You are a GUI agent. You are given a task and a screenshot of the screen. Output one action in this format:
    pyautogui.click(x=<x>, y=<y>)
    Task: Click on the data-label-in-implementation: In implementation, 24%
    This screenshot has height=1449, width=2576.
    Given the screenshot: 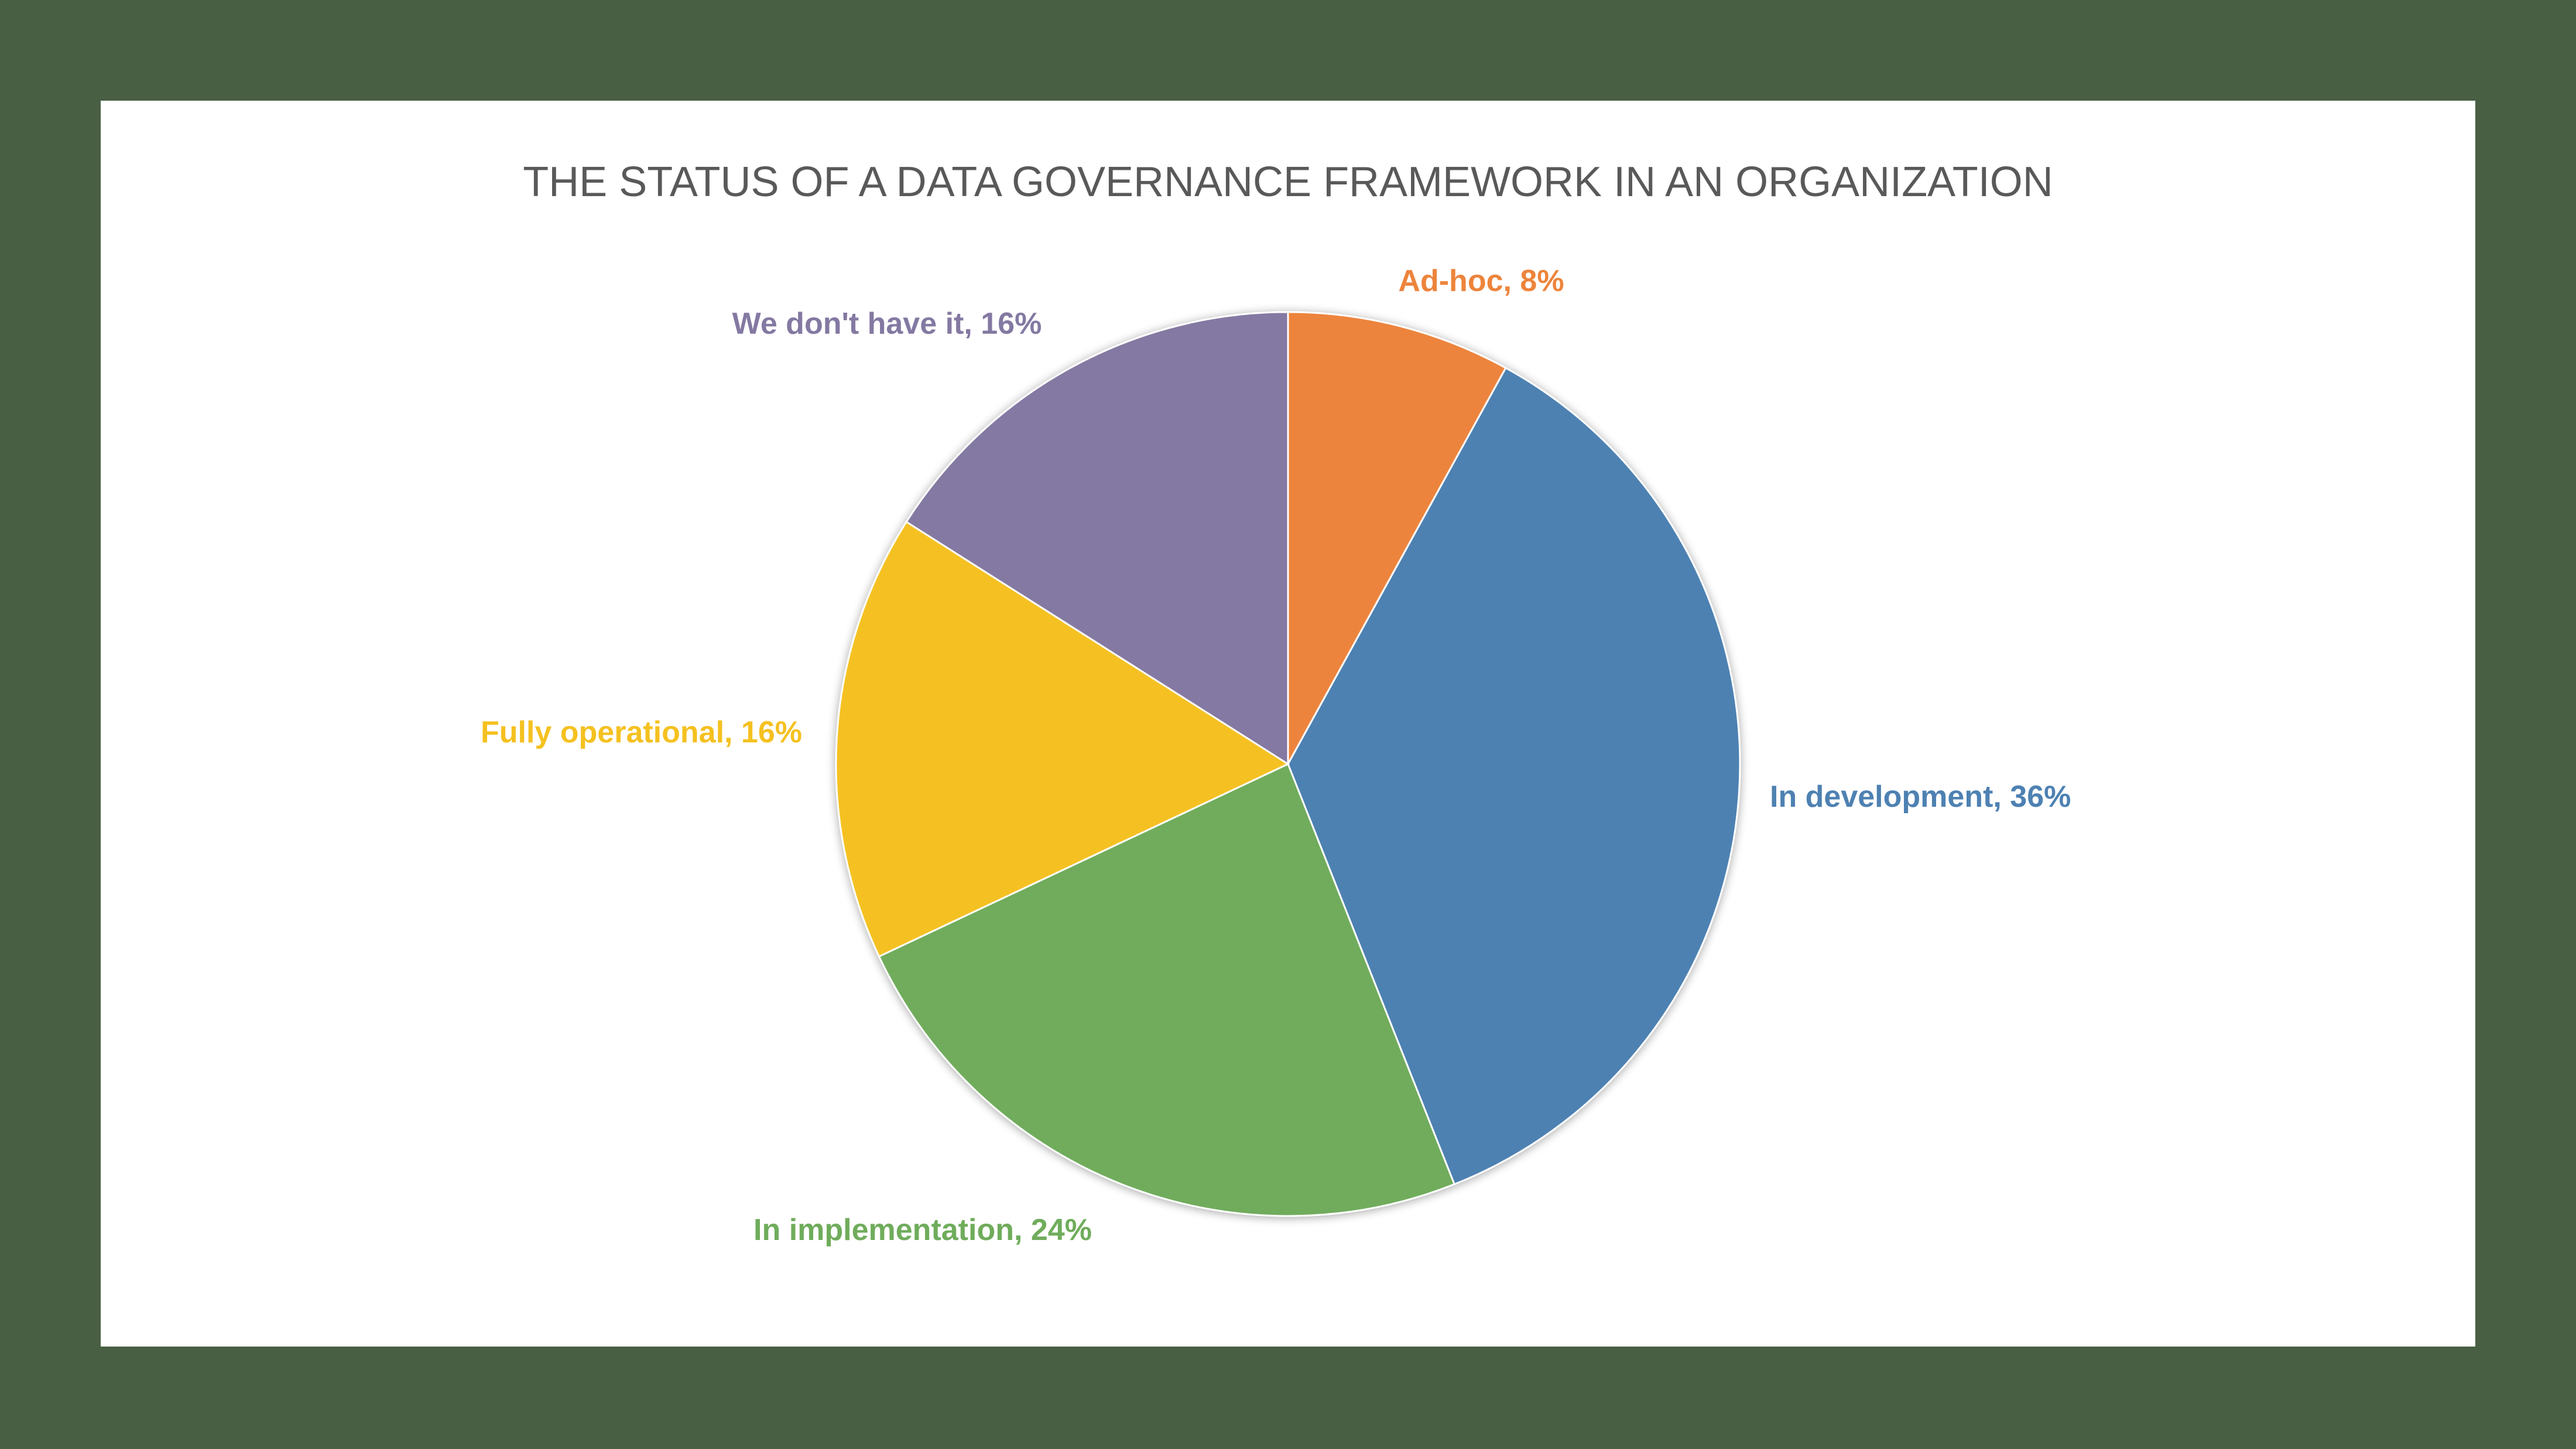 What is the action you would take?
    pyautogui.click(x=922, y=1230)
    